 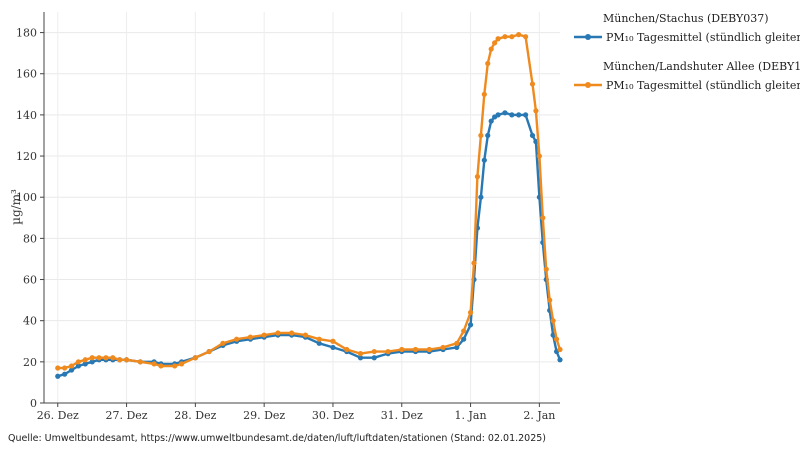 I want to click on legend-station-name: München/Stachus (DEBY037), so click(x=686, y=18).